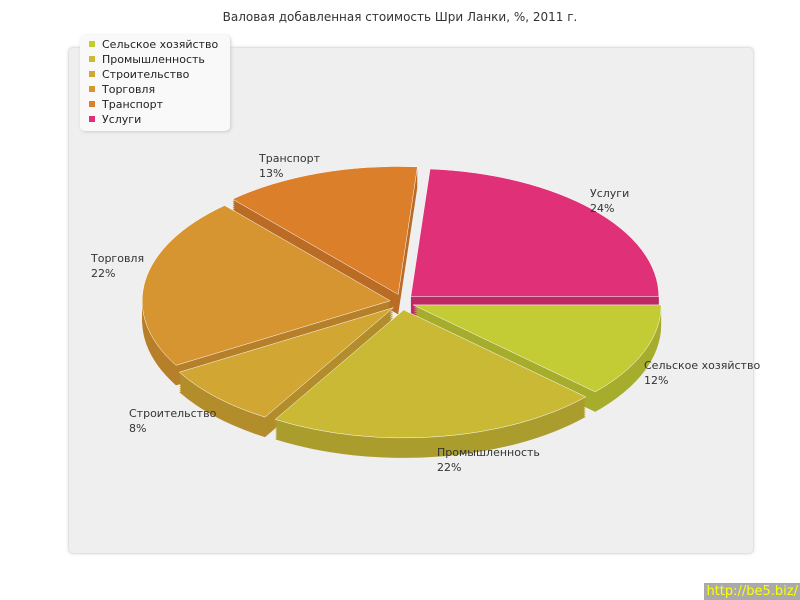 This screenshot has width=800, height=600. I want to click on data-label: Торговля 22%, so click(117, 266).